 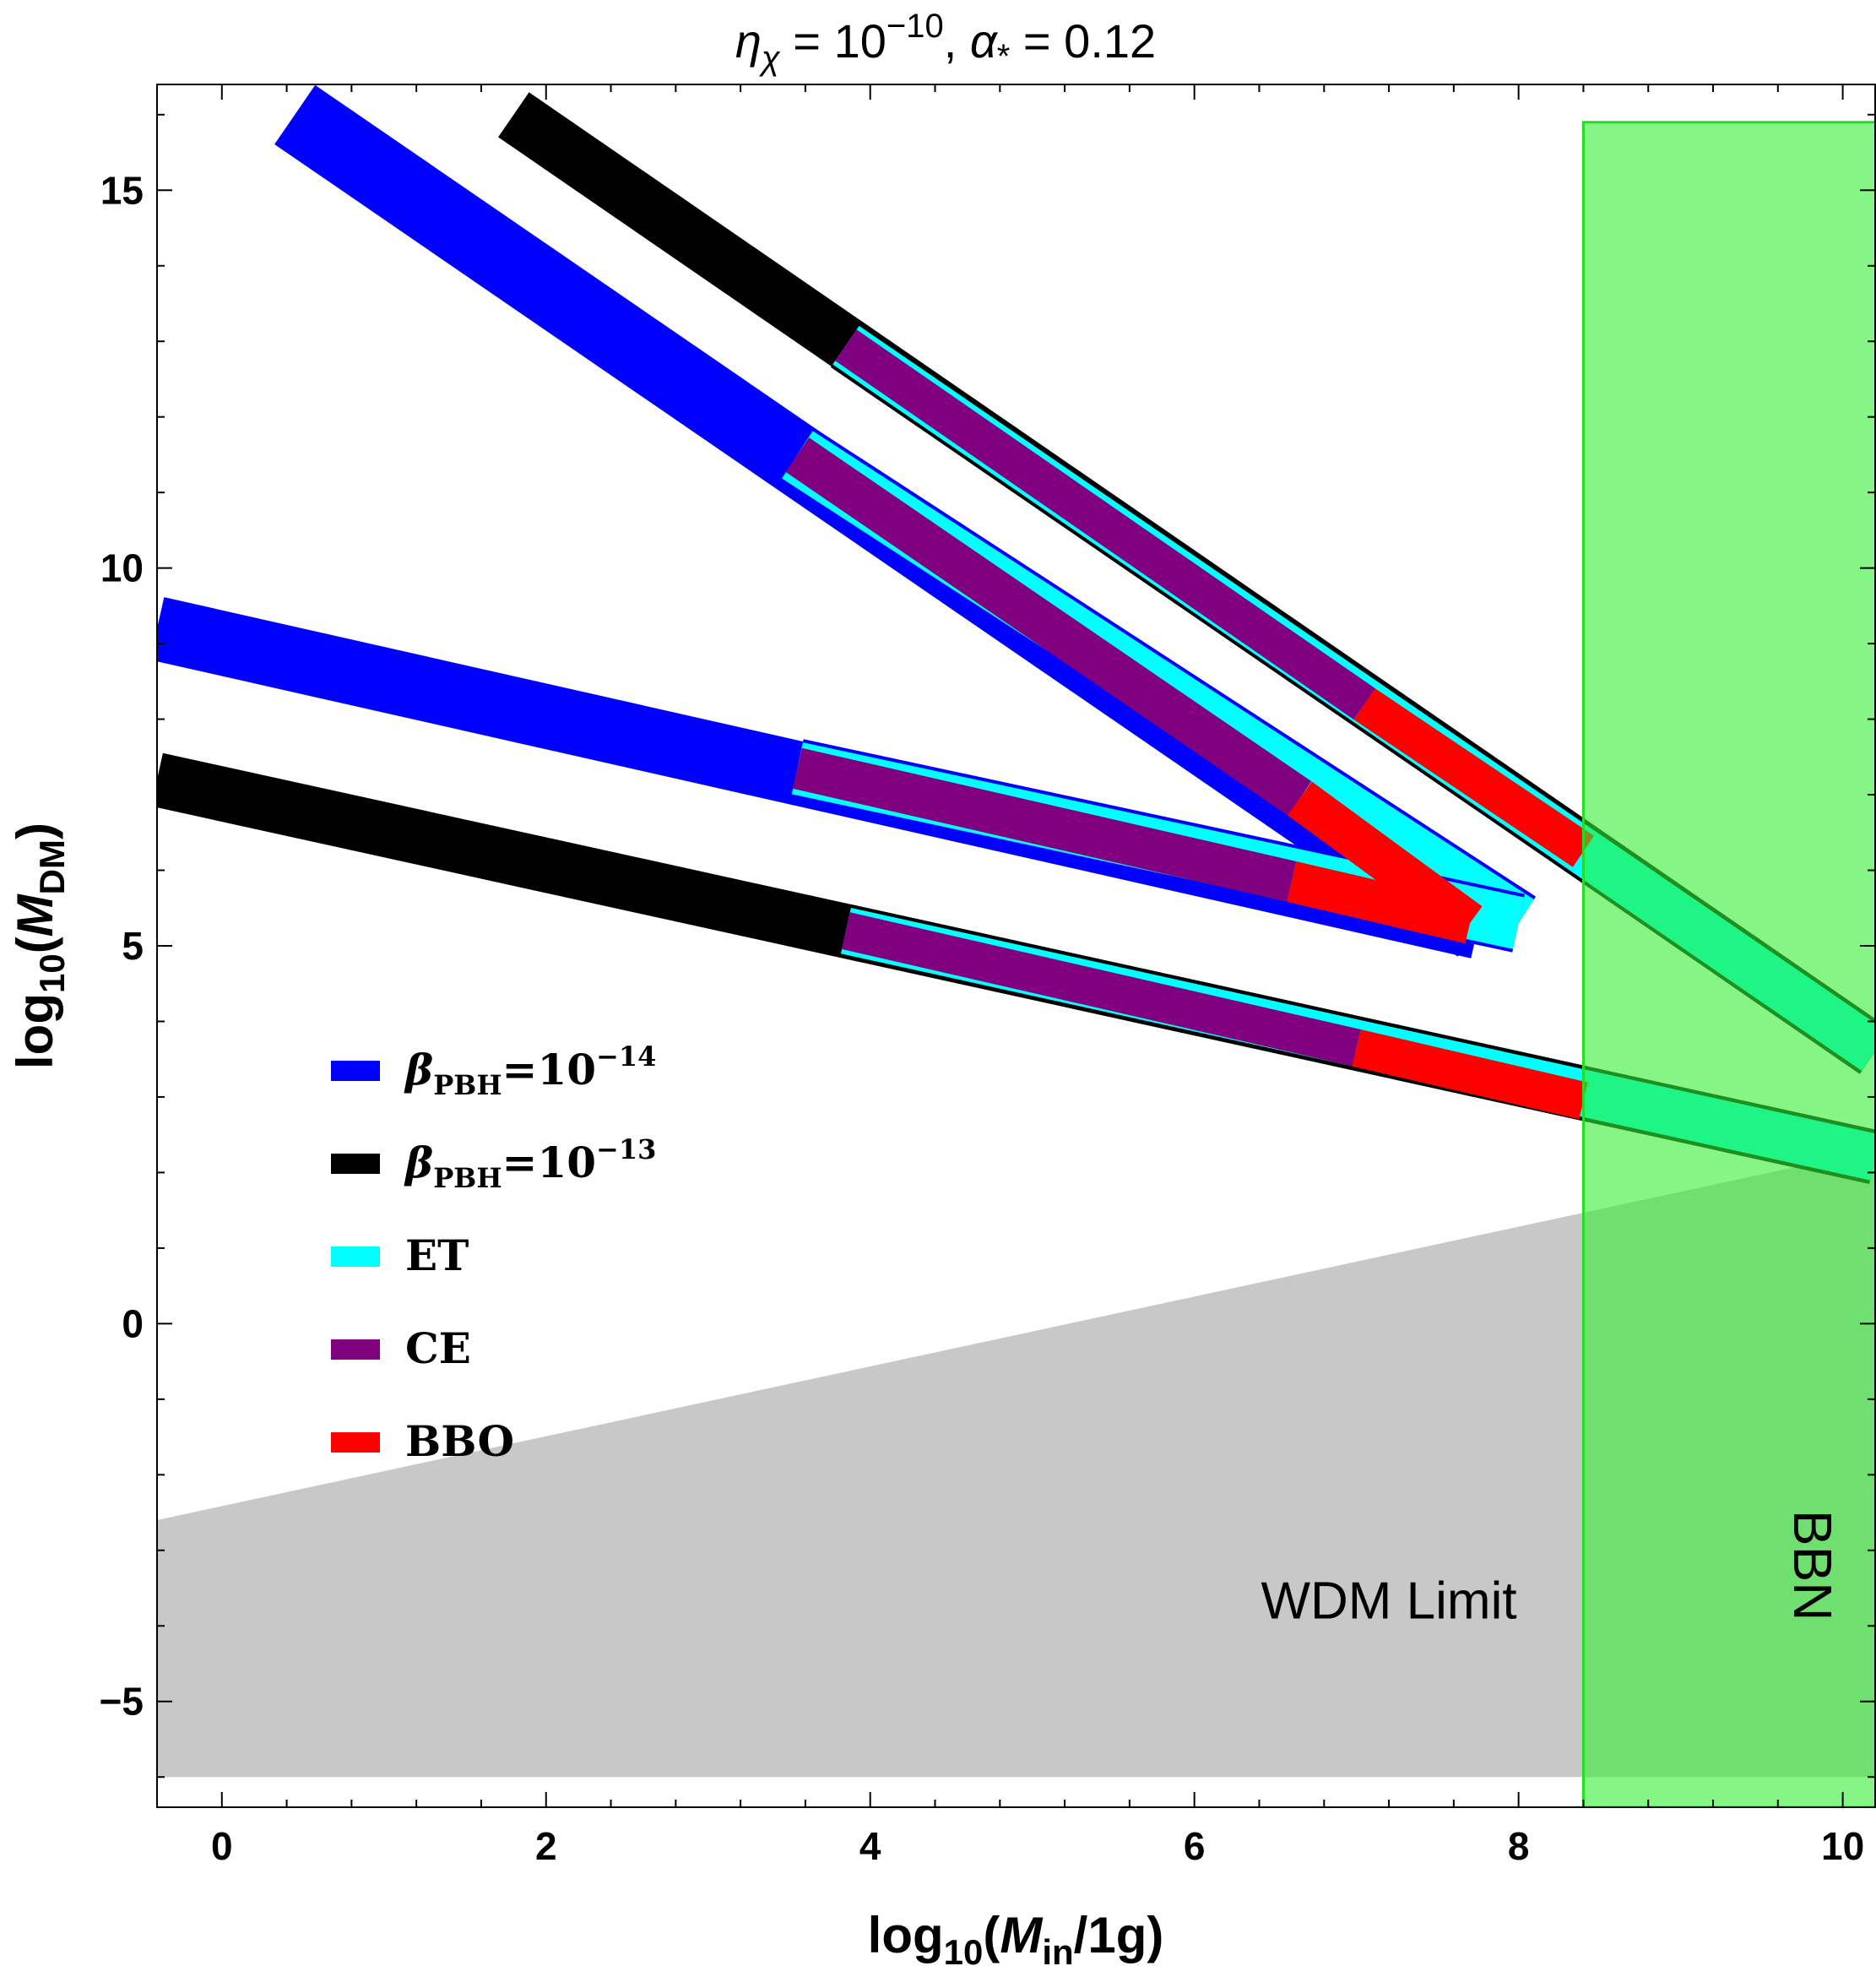 I want to click on x-axis-label: log10(Min/1g), so click(x=1016, y=1936).